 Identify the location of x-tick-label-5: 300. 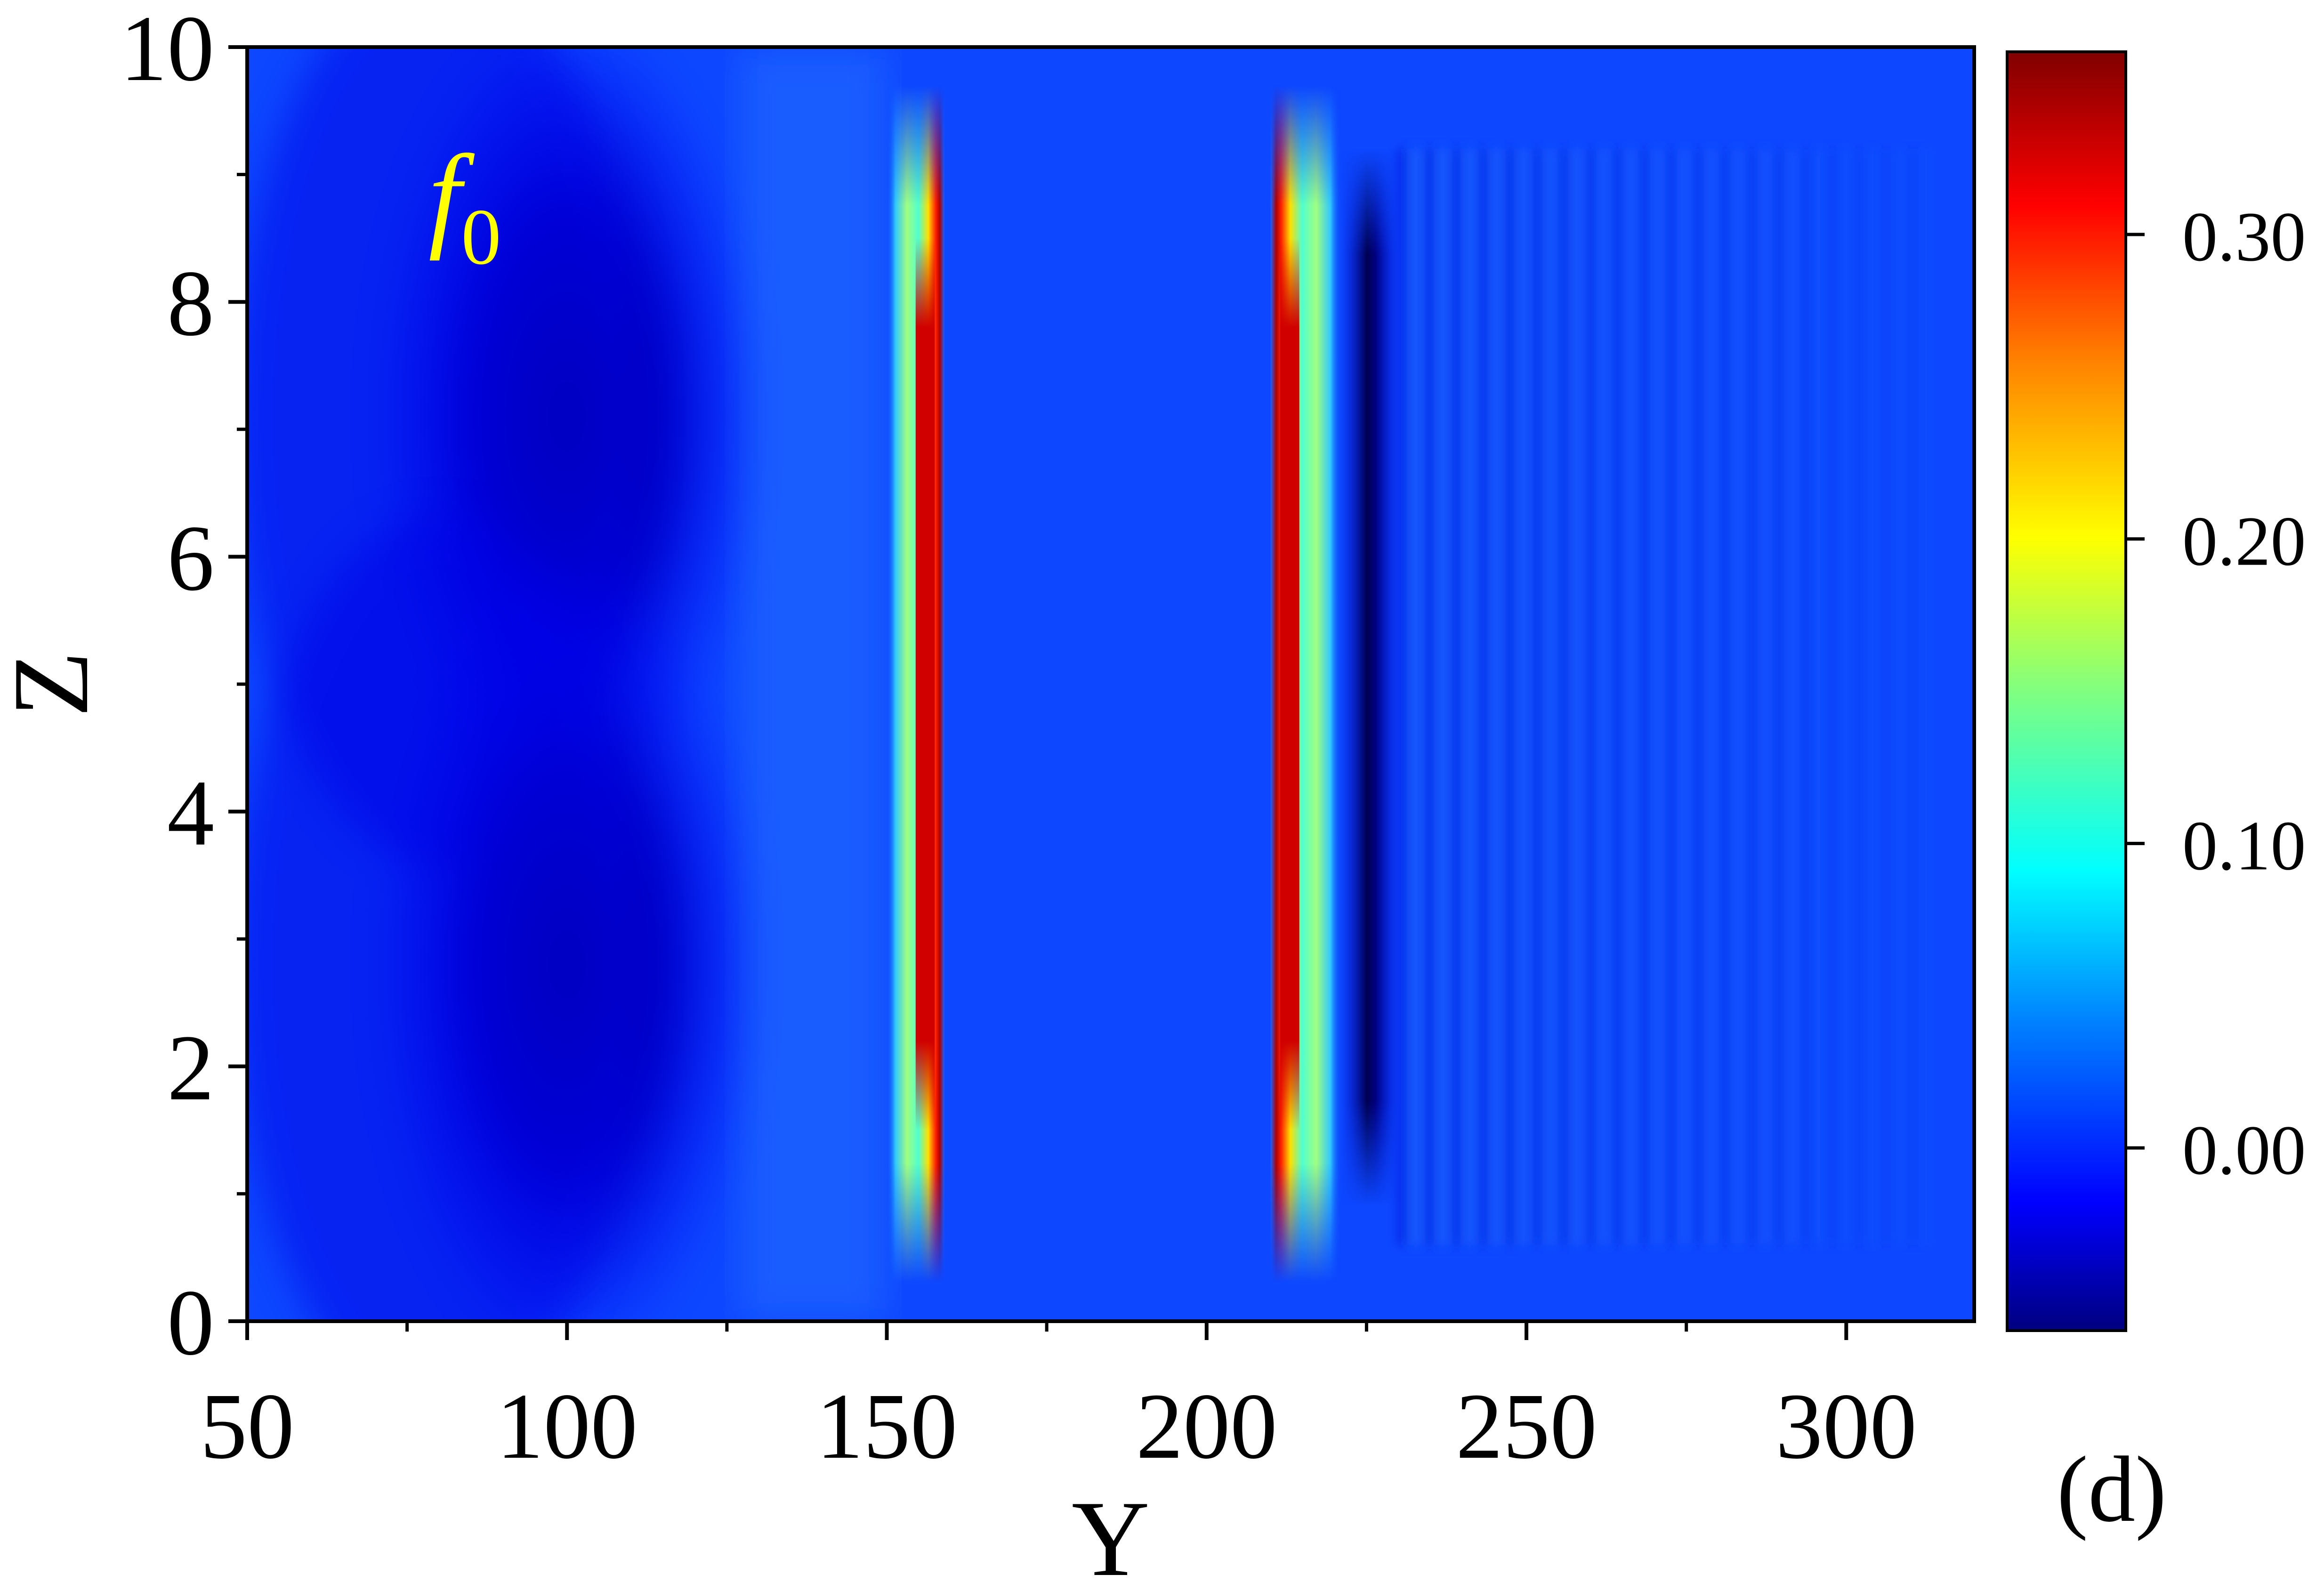
(1846, 1426).